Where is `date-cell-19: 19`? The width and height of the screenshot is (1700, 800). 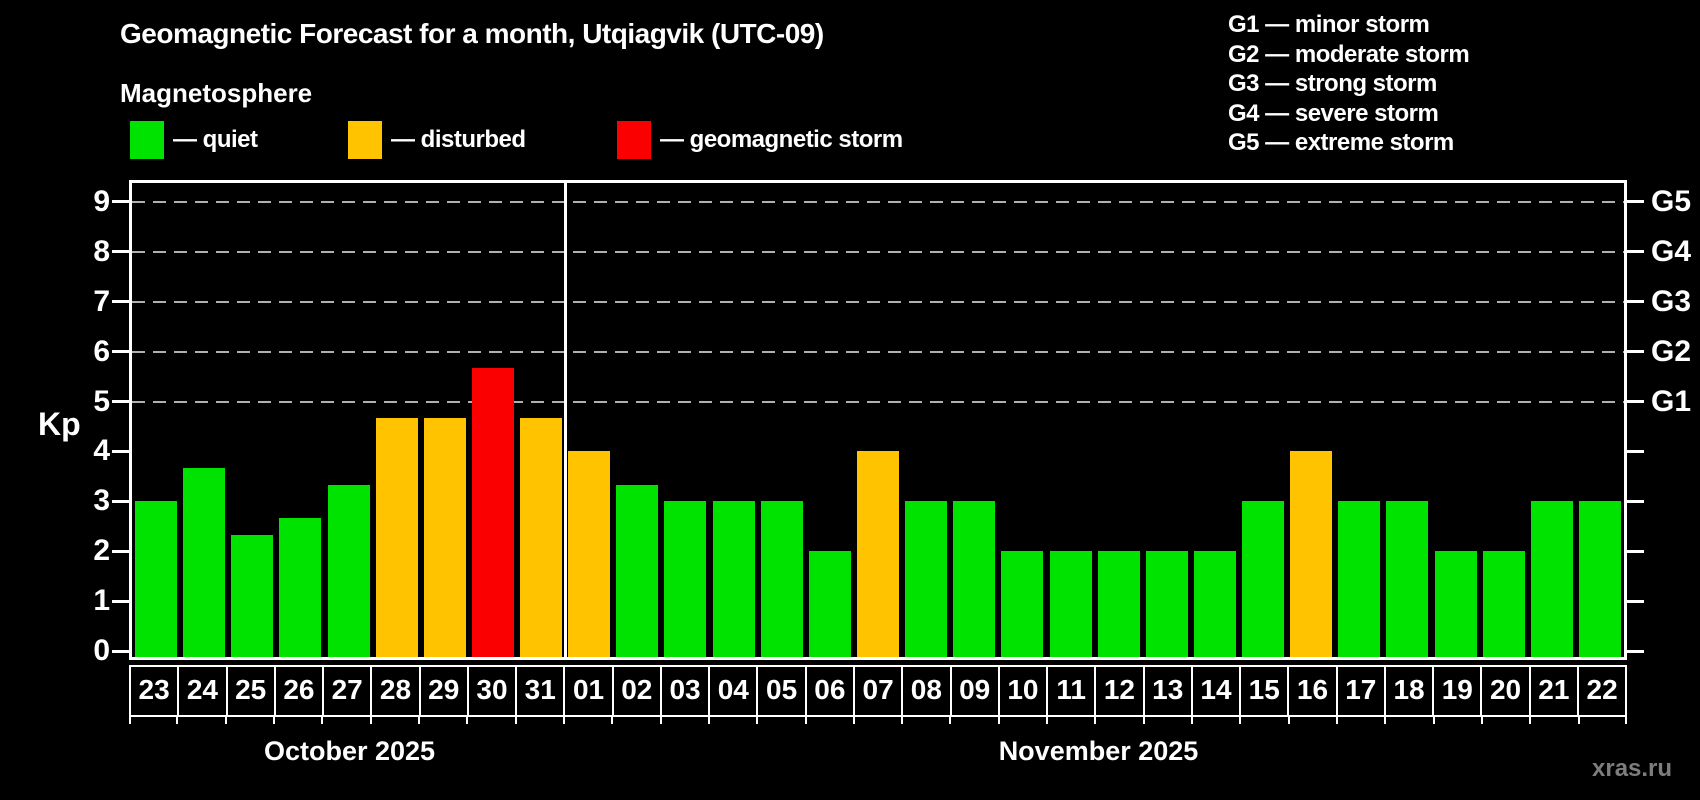
date-cell-19: 19 is located at coordinates (1456, 691).